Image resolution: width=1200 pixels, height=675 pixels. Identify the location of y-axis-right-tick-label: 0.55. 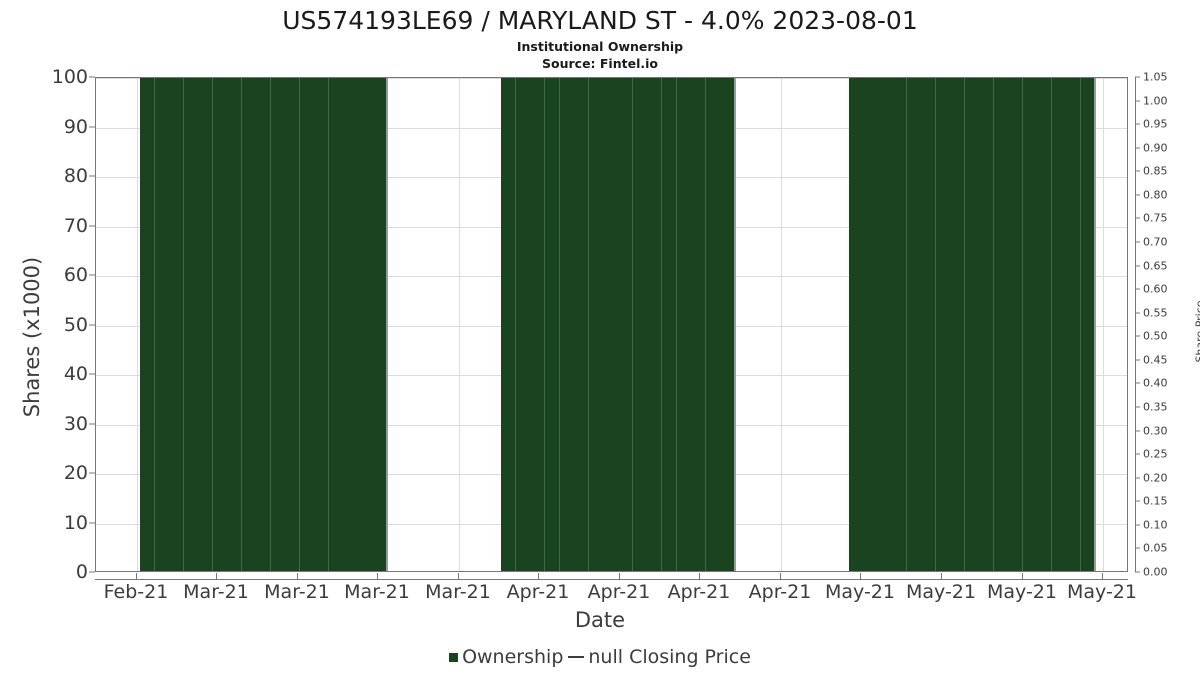
(1155, 313).